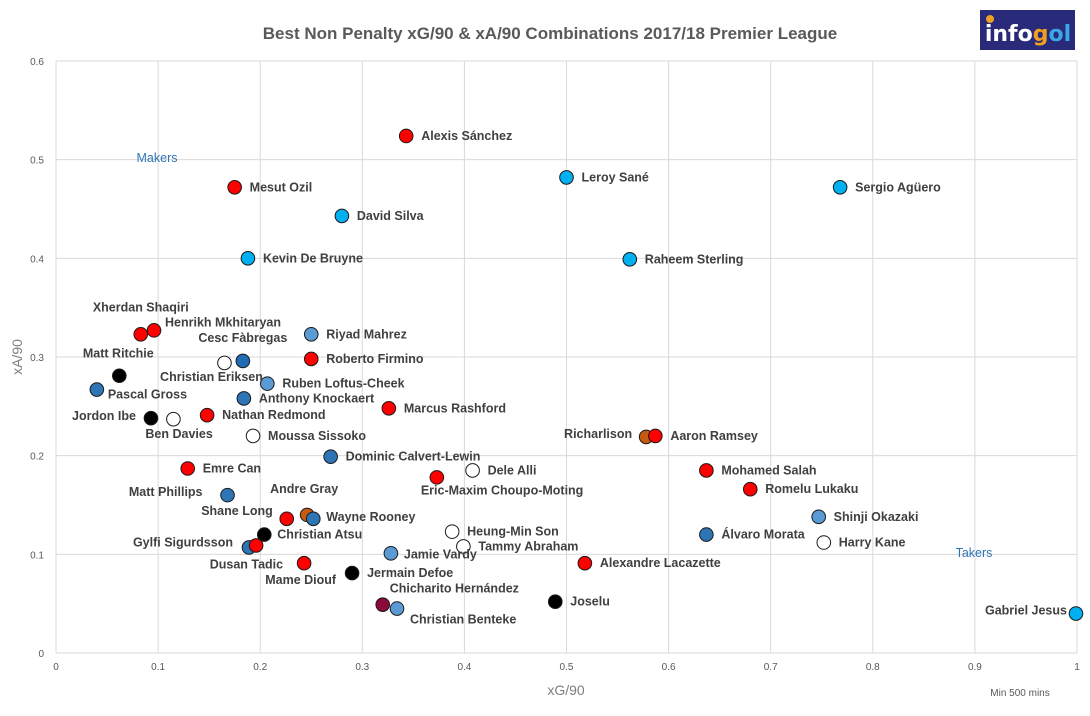 This screenshot has width=1090, height=716. I want to click on y-tick-label: 0.3, so click(37, 358).